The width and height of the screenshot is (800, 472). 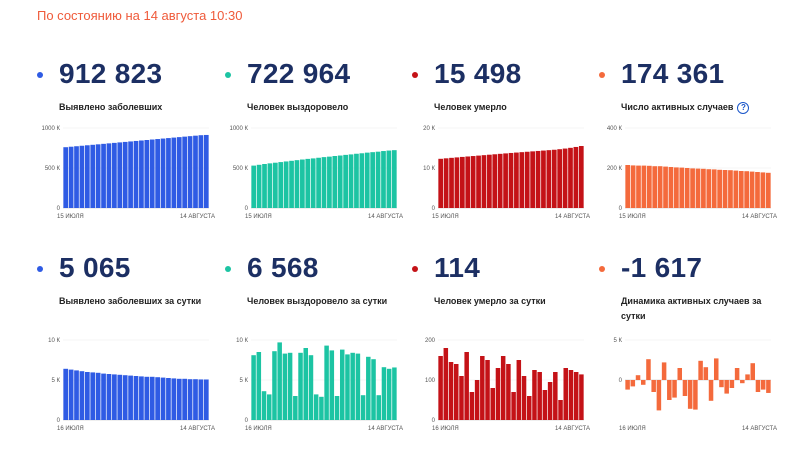 What do you see at coordinates (241, 169) in the screenshot?
I see `y-tick-label: 500 К` at bounding box center [241, 169].